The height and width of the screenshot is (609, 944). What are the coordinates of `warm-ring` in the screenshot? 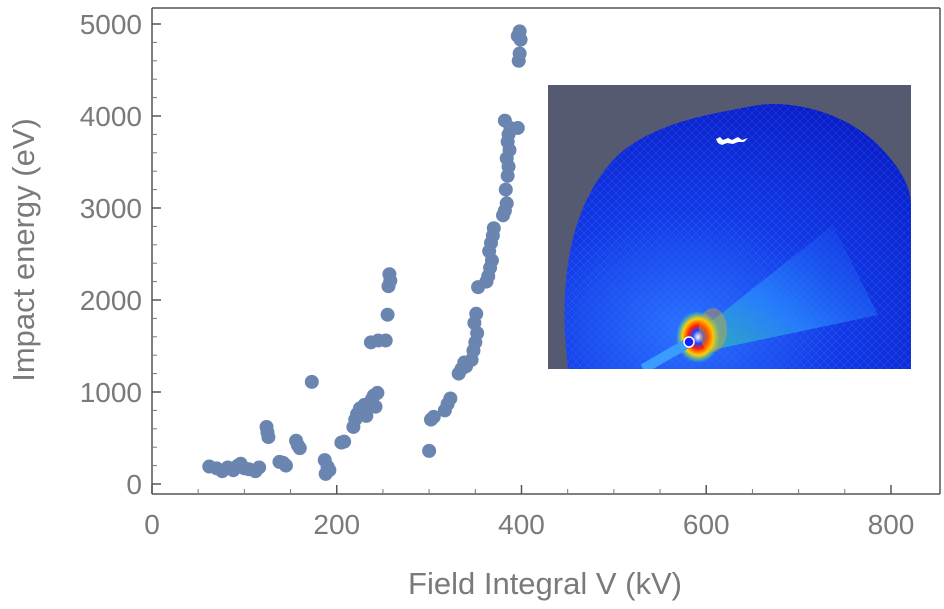 It's located at (713, 330).